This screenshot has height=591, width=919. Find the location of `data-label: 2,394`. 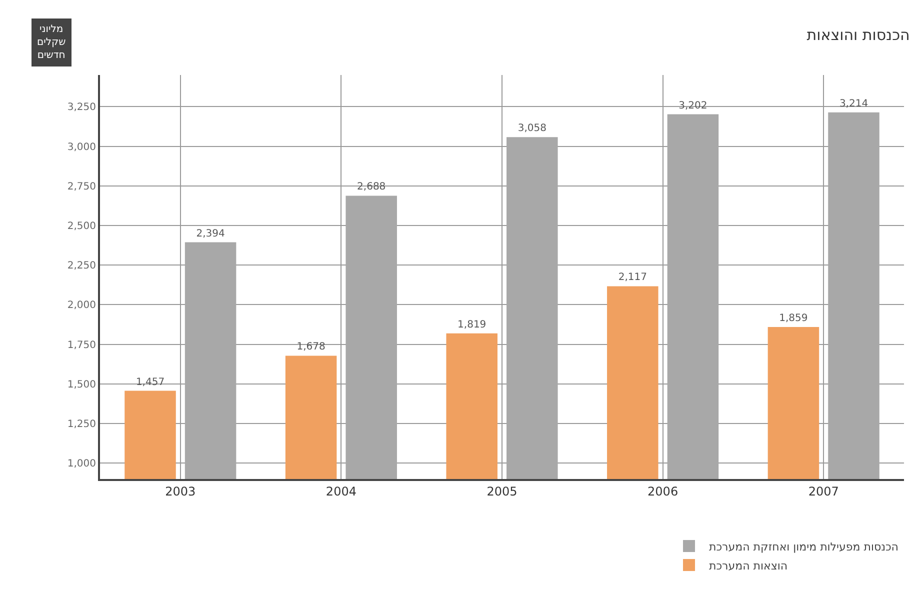

data-label: 2,394 is located at coordinates (210, 234).